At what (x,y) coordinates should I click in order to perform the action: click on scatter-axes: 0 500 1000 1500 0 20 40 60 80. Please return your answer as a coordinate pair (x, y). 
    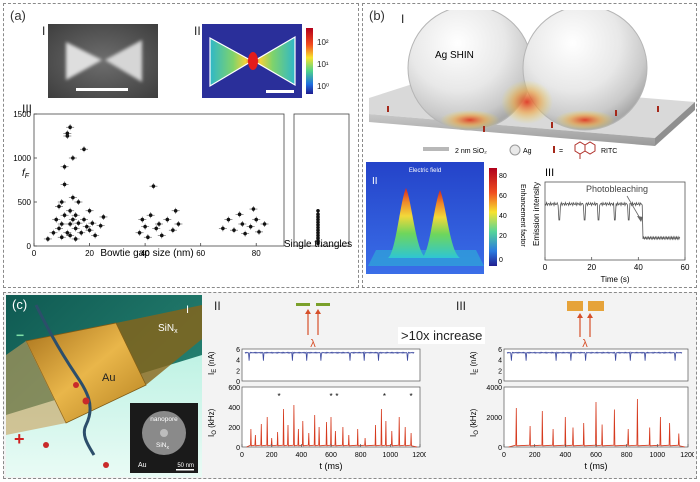
    Looking at the image, I should click on (181, 184).